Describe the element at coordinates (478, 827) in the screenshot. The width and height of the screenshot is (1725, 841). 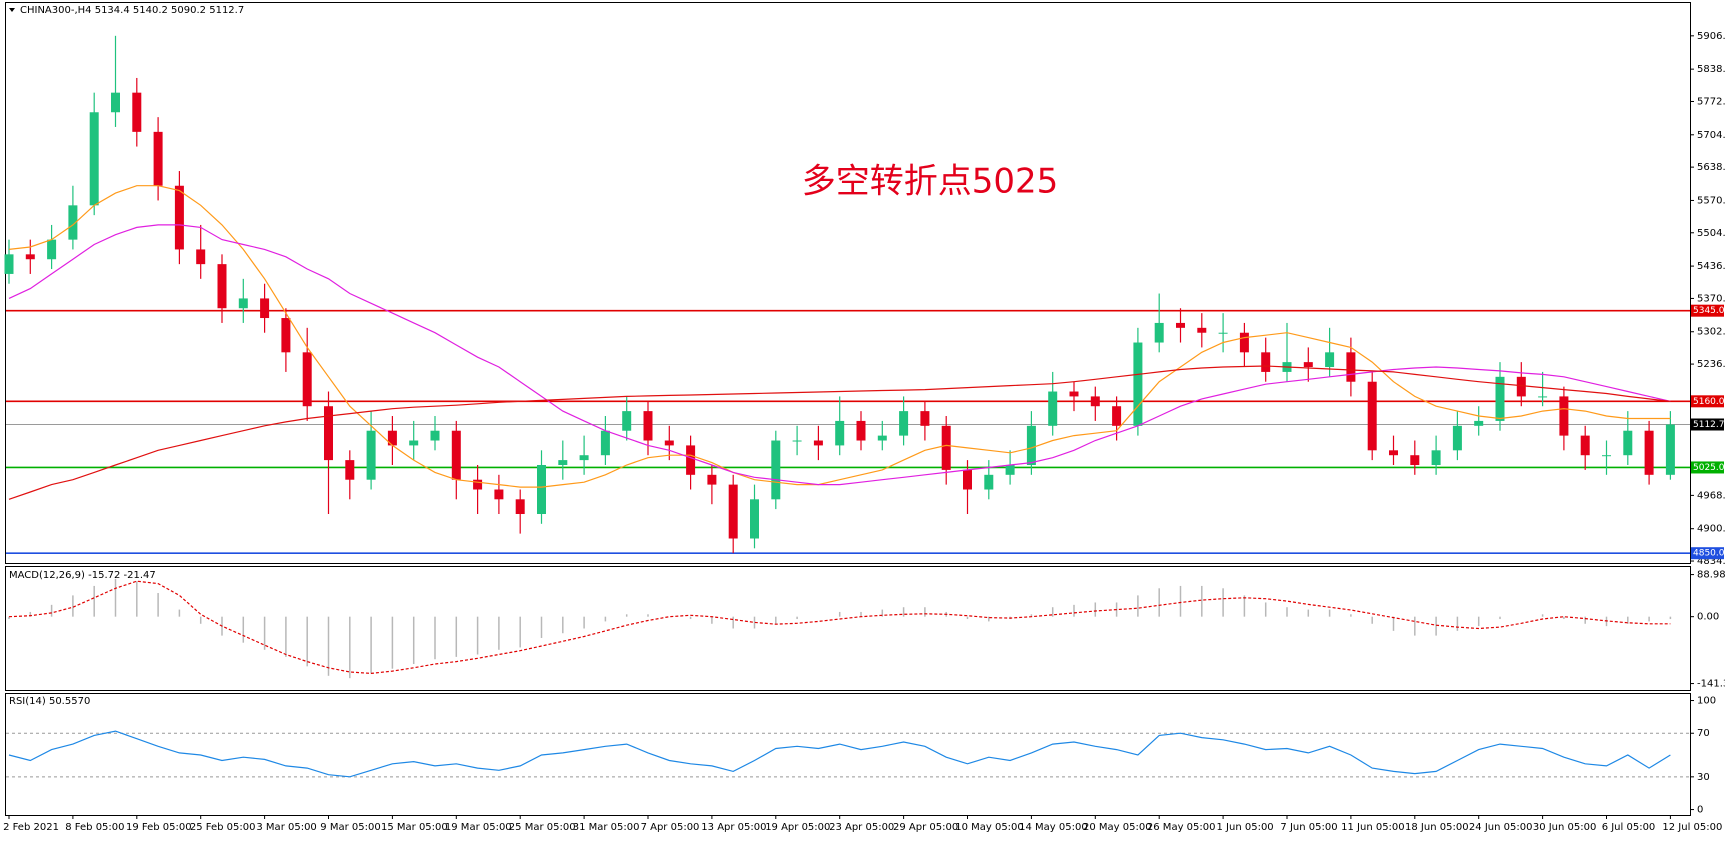
I see `x-tick-label: 19 Mar 05:00` at that location.